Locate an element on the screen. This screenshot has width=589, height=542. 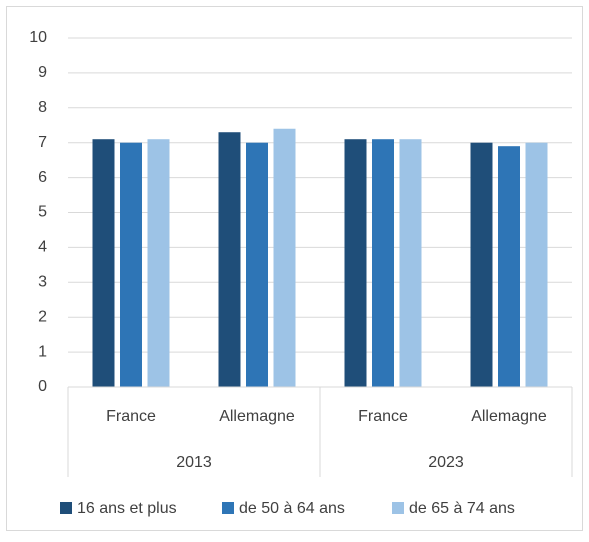
y-tick-label: 9 is located at coordinates (42, 72).